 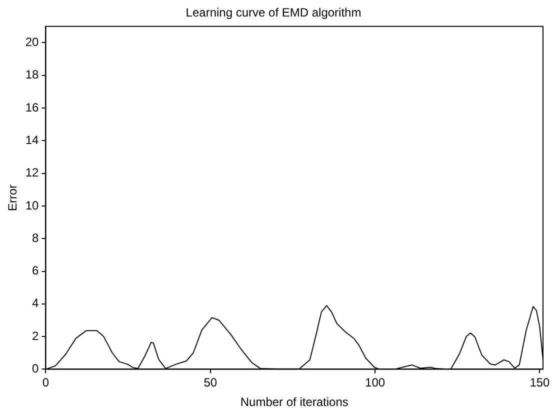 I want to click on y-axis-title: Error, so click(x=13, y=198).